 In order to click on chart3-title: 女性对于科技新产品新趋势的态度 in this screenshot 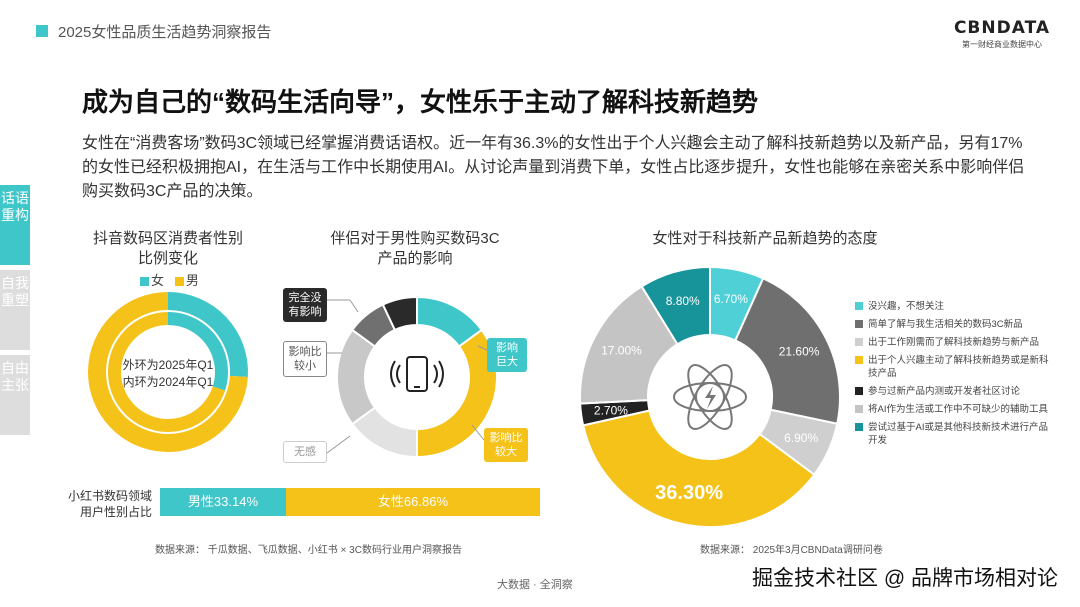, I will do `click(765, 238)`.